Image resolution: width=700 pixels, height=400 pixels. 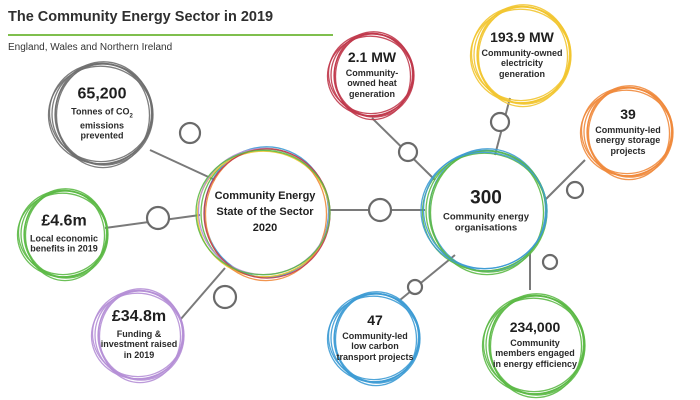 What do you see at coordinates (408, 152) in the screenshot?
I see `ring-heat` at bounding box center [408, 152].